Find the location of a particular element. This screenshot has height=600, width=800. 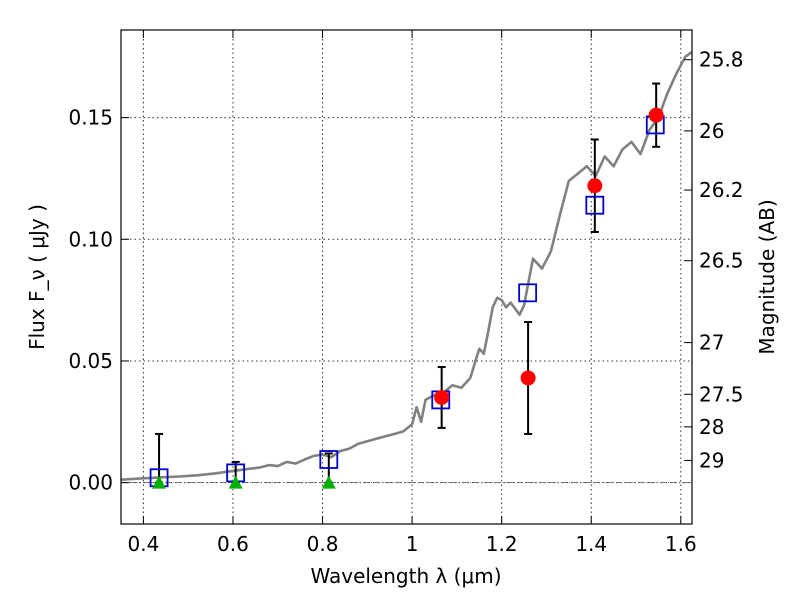

x-axis-label: Wavelength λ (μm) is located at coordinates (405, 576).